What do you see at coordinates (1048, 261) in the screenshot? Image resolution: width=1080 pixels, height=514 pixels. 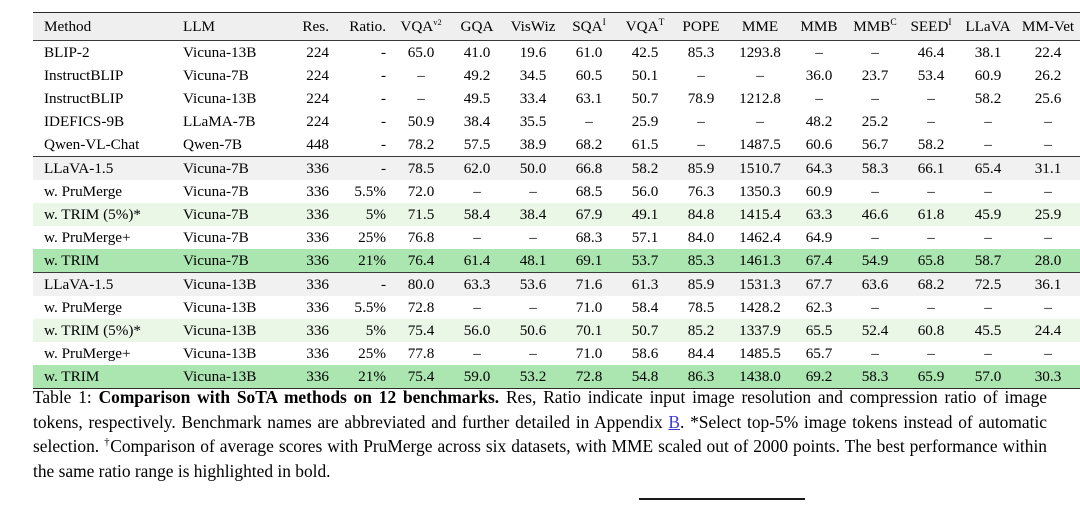 I see `cell-mmvet: 28.0` at bounding box center [1048, 261].